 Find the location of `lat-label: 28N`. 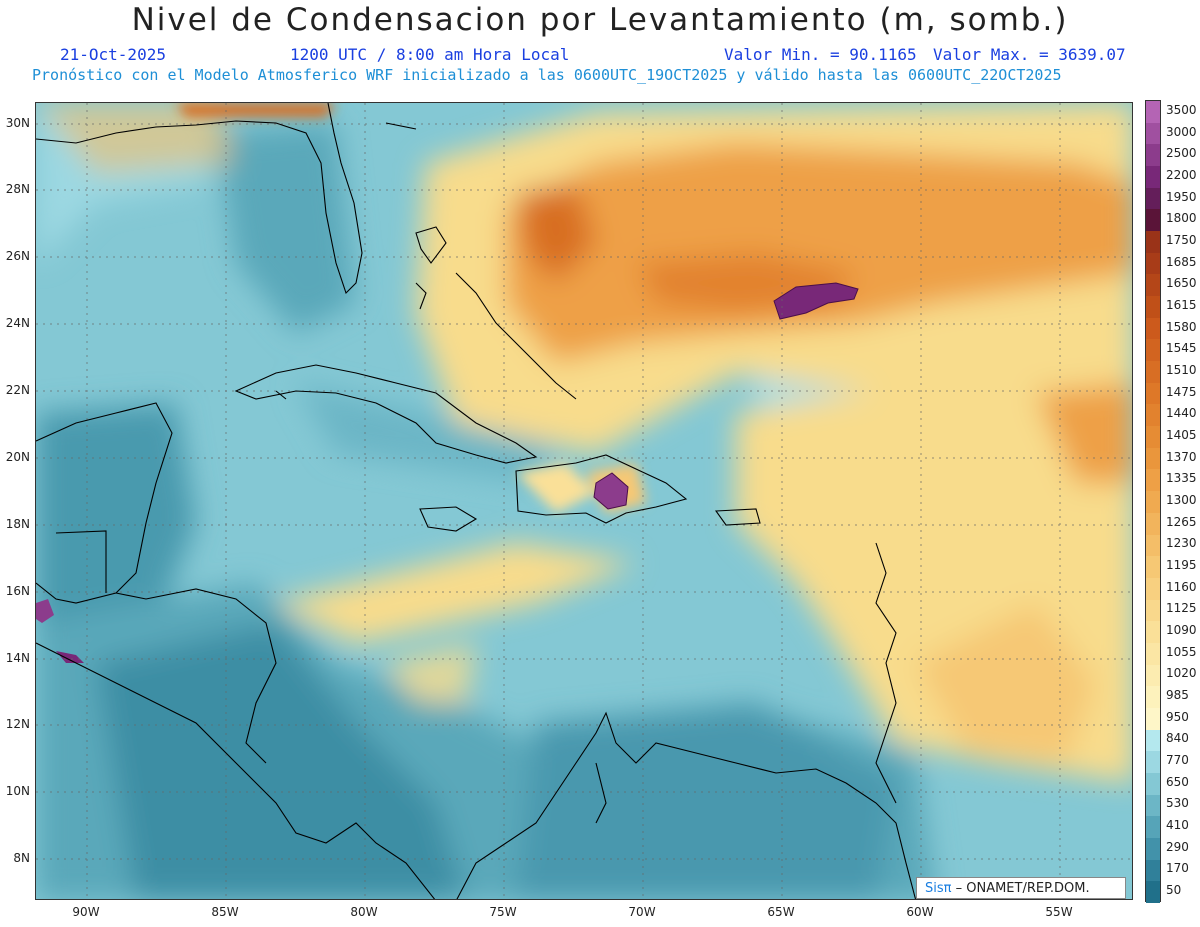

lat-label: 28N is located at coordinates (17, 189).